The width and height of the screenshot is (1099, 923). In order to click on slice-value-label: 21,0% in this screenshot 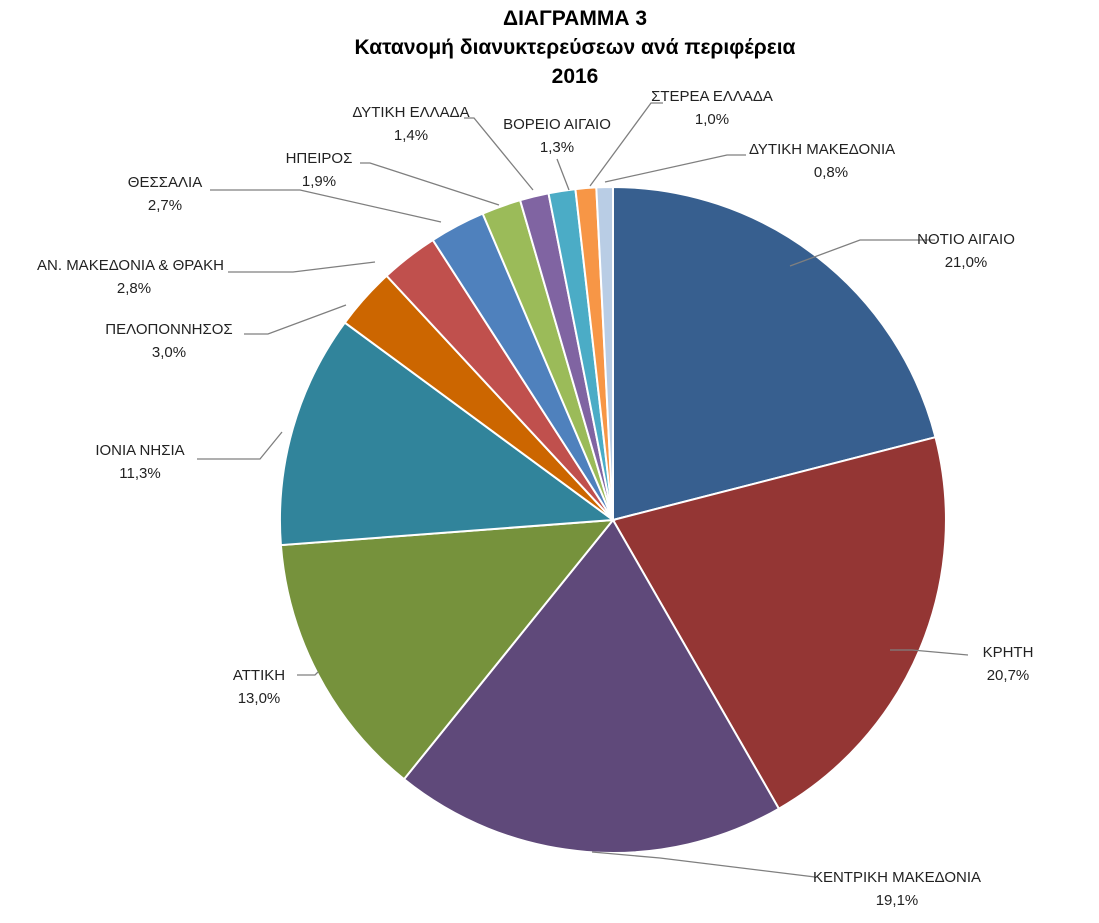, I will do `click(966, 262)`.